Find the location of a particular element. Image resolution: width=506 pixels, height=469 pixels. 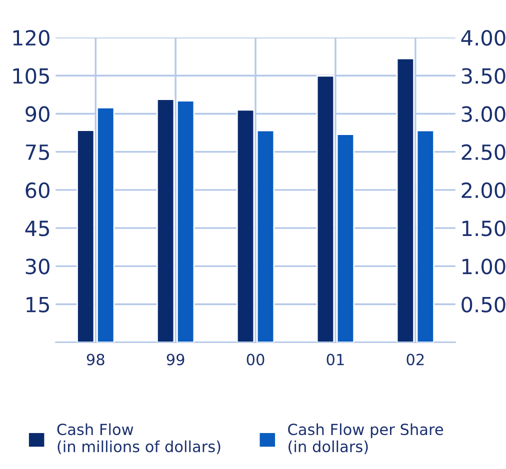

legend-label: Cash Flow per Share (in dollars) is located at coordinates (366, 438).